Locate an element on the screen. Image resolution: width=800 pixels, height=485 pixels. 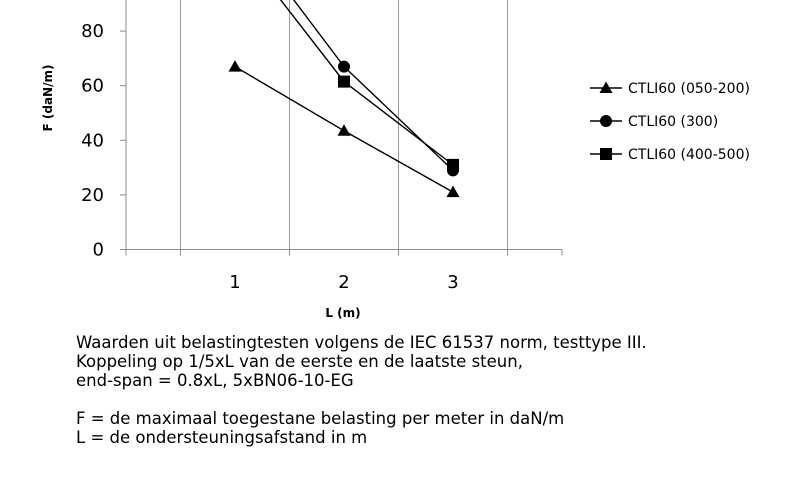
y-tick-label: 40 is located at coordinates (92, 140).